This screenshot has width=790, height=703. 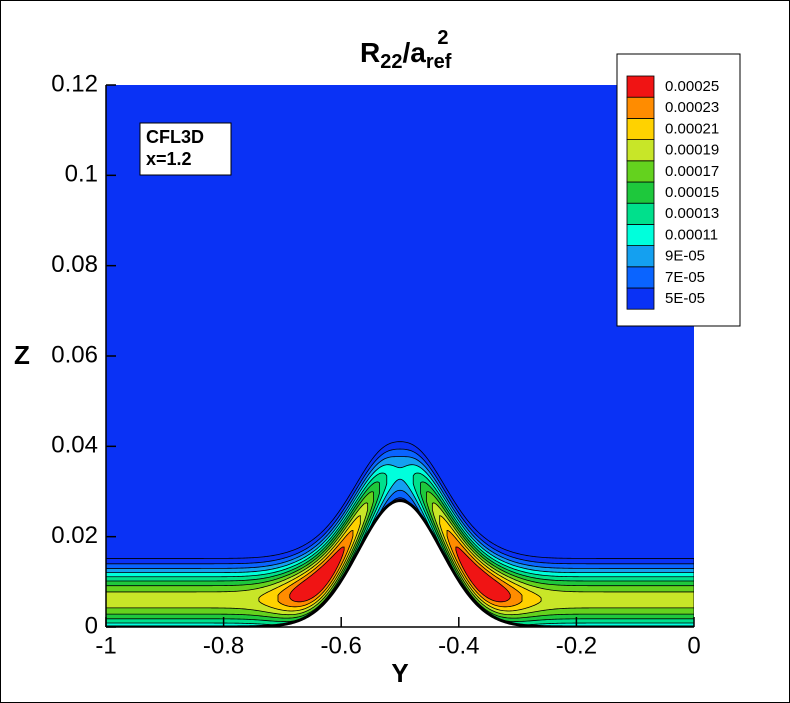 What do you see at coordinates (74, 445) in the screenshot?
I see `y-tick-label: 0.04` at bounding box center [74, 445].